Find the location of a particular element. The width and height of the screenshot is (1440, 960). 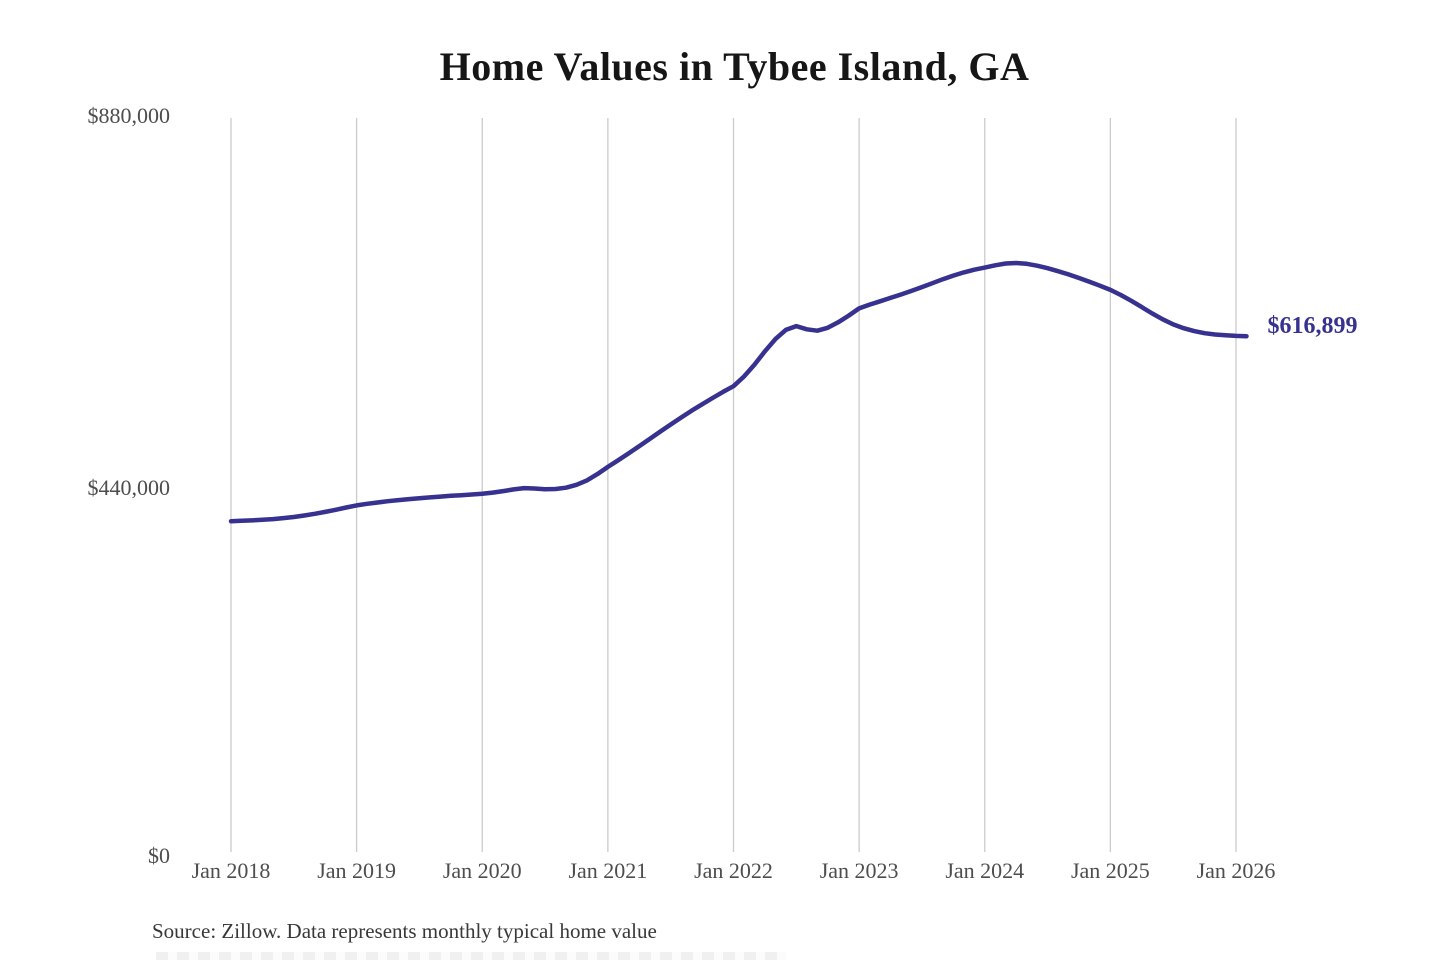

current-value-label: $616,899 is located at coordinates (1312, 326).